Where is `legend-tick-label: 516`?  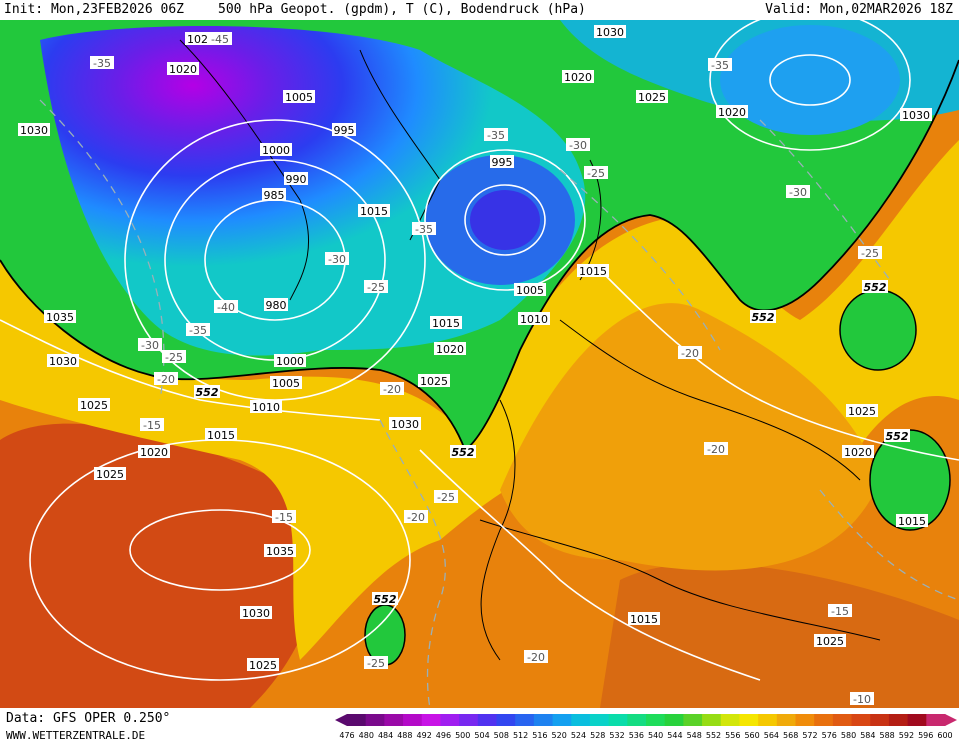 legend-tick-label: 516 is located at coordinates (539, 735).